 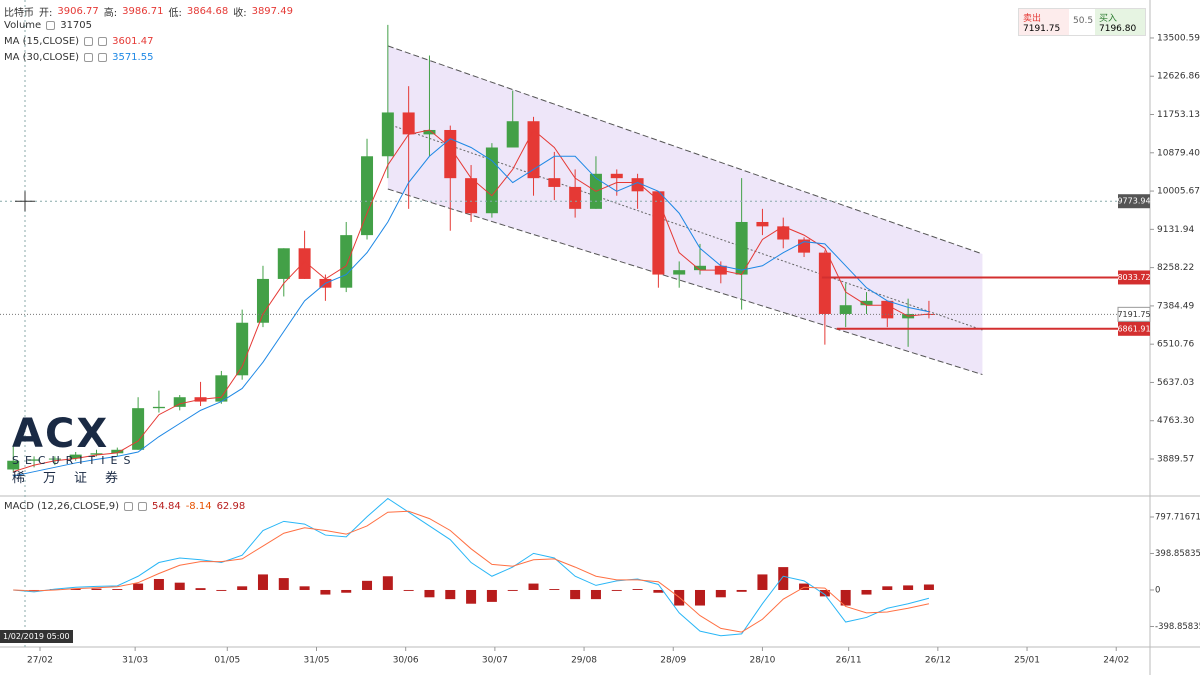 I want to click on price-tag-label: 8033.72, so click(x=1133, y=277).